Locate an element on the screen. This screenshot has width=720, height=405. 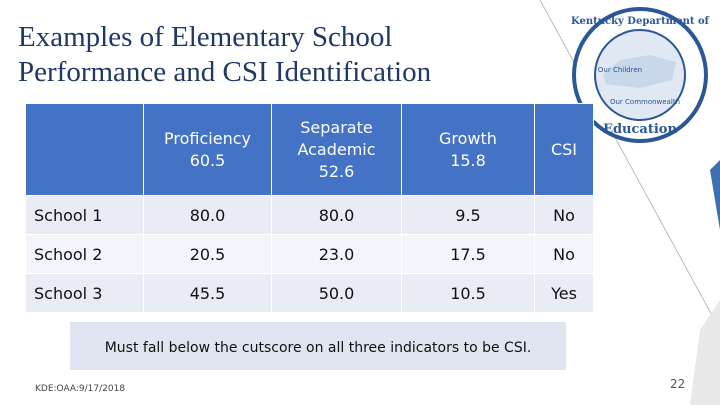
table-row: School 3 45.5 50.0 10.5 Yes is located at coordinates (309, 293).